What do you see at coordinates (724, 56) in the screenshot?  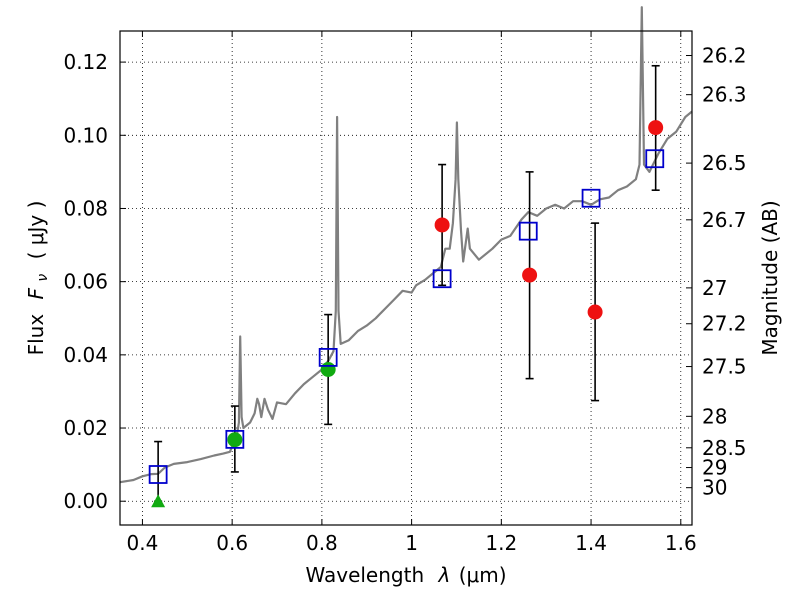 I see `mag-tick-label: 26.2` at bounding box center [724, 56].